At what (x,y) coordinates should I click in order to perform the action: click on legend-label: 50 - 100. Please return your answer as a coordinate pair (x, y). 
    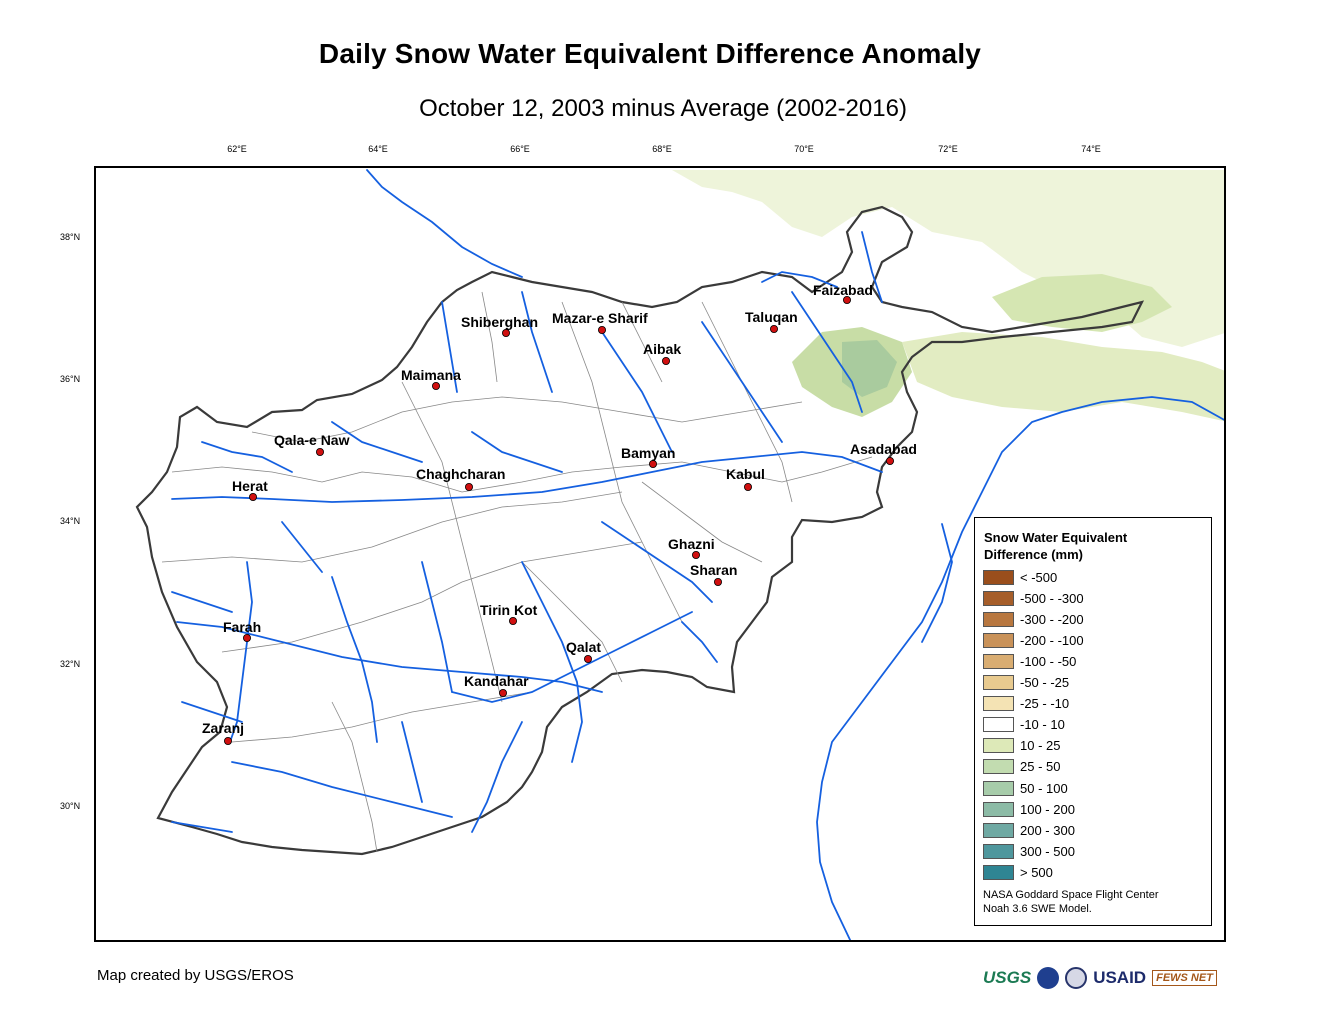
    Looking at the image, I should click on (1044, 788).